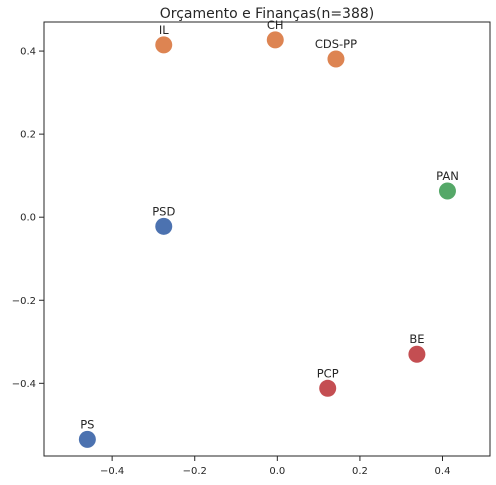  Describe the element at coordinates (447, 176) in the screenshot. I see `point-label: PAN` at that location.